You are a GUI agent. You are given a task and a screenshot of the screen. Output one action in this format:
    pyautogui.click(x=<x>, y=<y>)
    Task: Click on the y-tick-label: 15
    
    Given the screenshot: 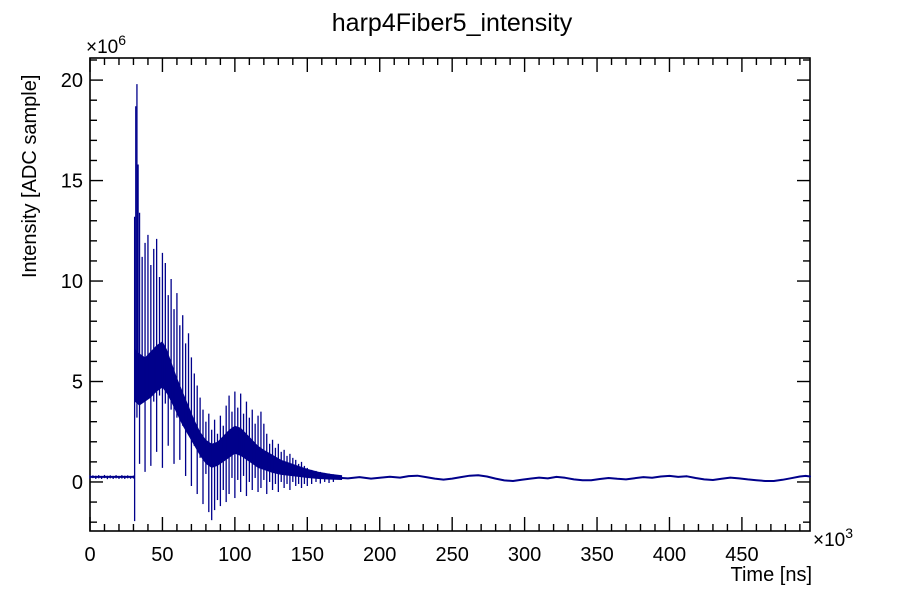 What is the action you would take?
    pyautogui.click(x=72, y=182)
    